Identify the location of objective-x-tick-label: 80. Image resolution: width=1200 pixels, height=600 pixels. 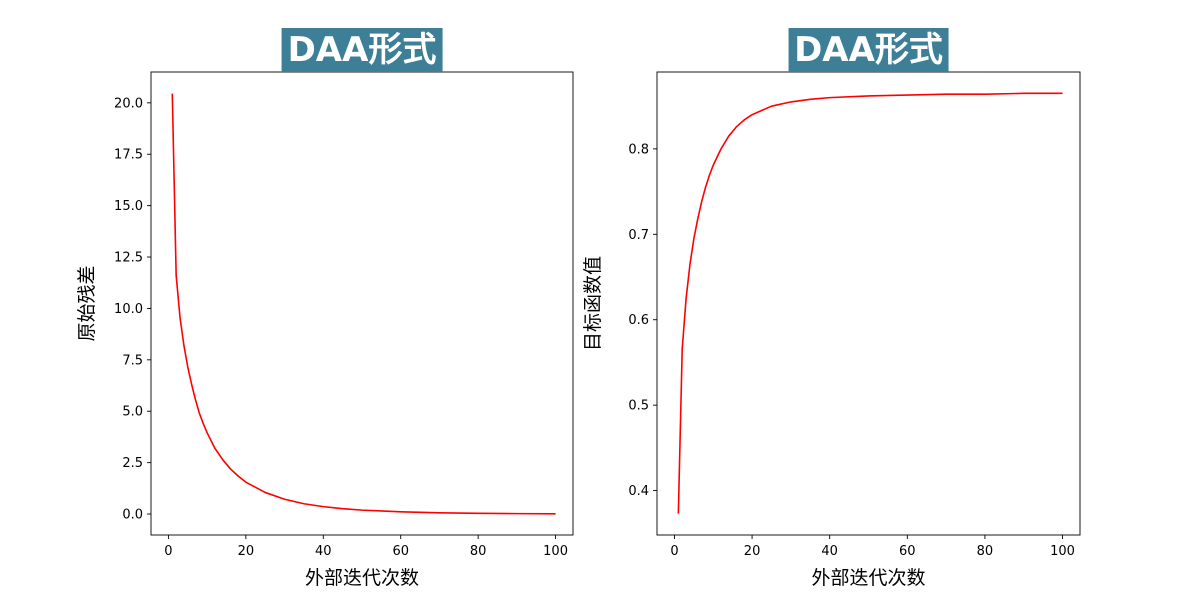
(985, 551).